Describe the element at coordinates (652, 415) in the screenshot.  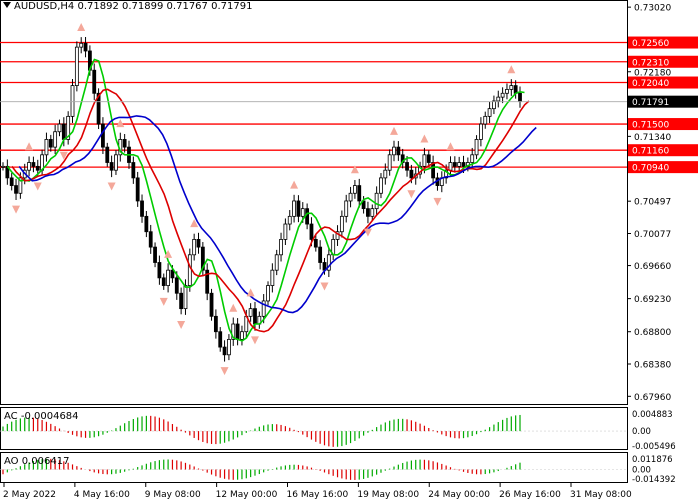
I see `indicator-scale-label: 0.004883` at that location.